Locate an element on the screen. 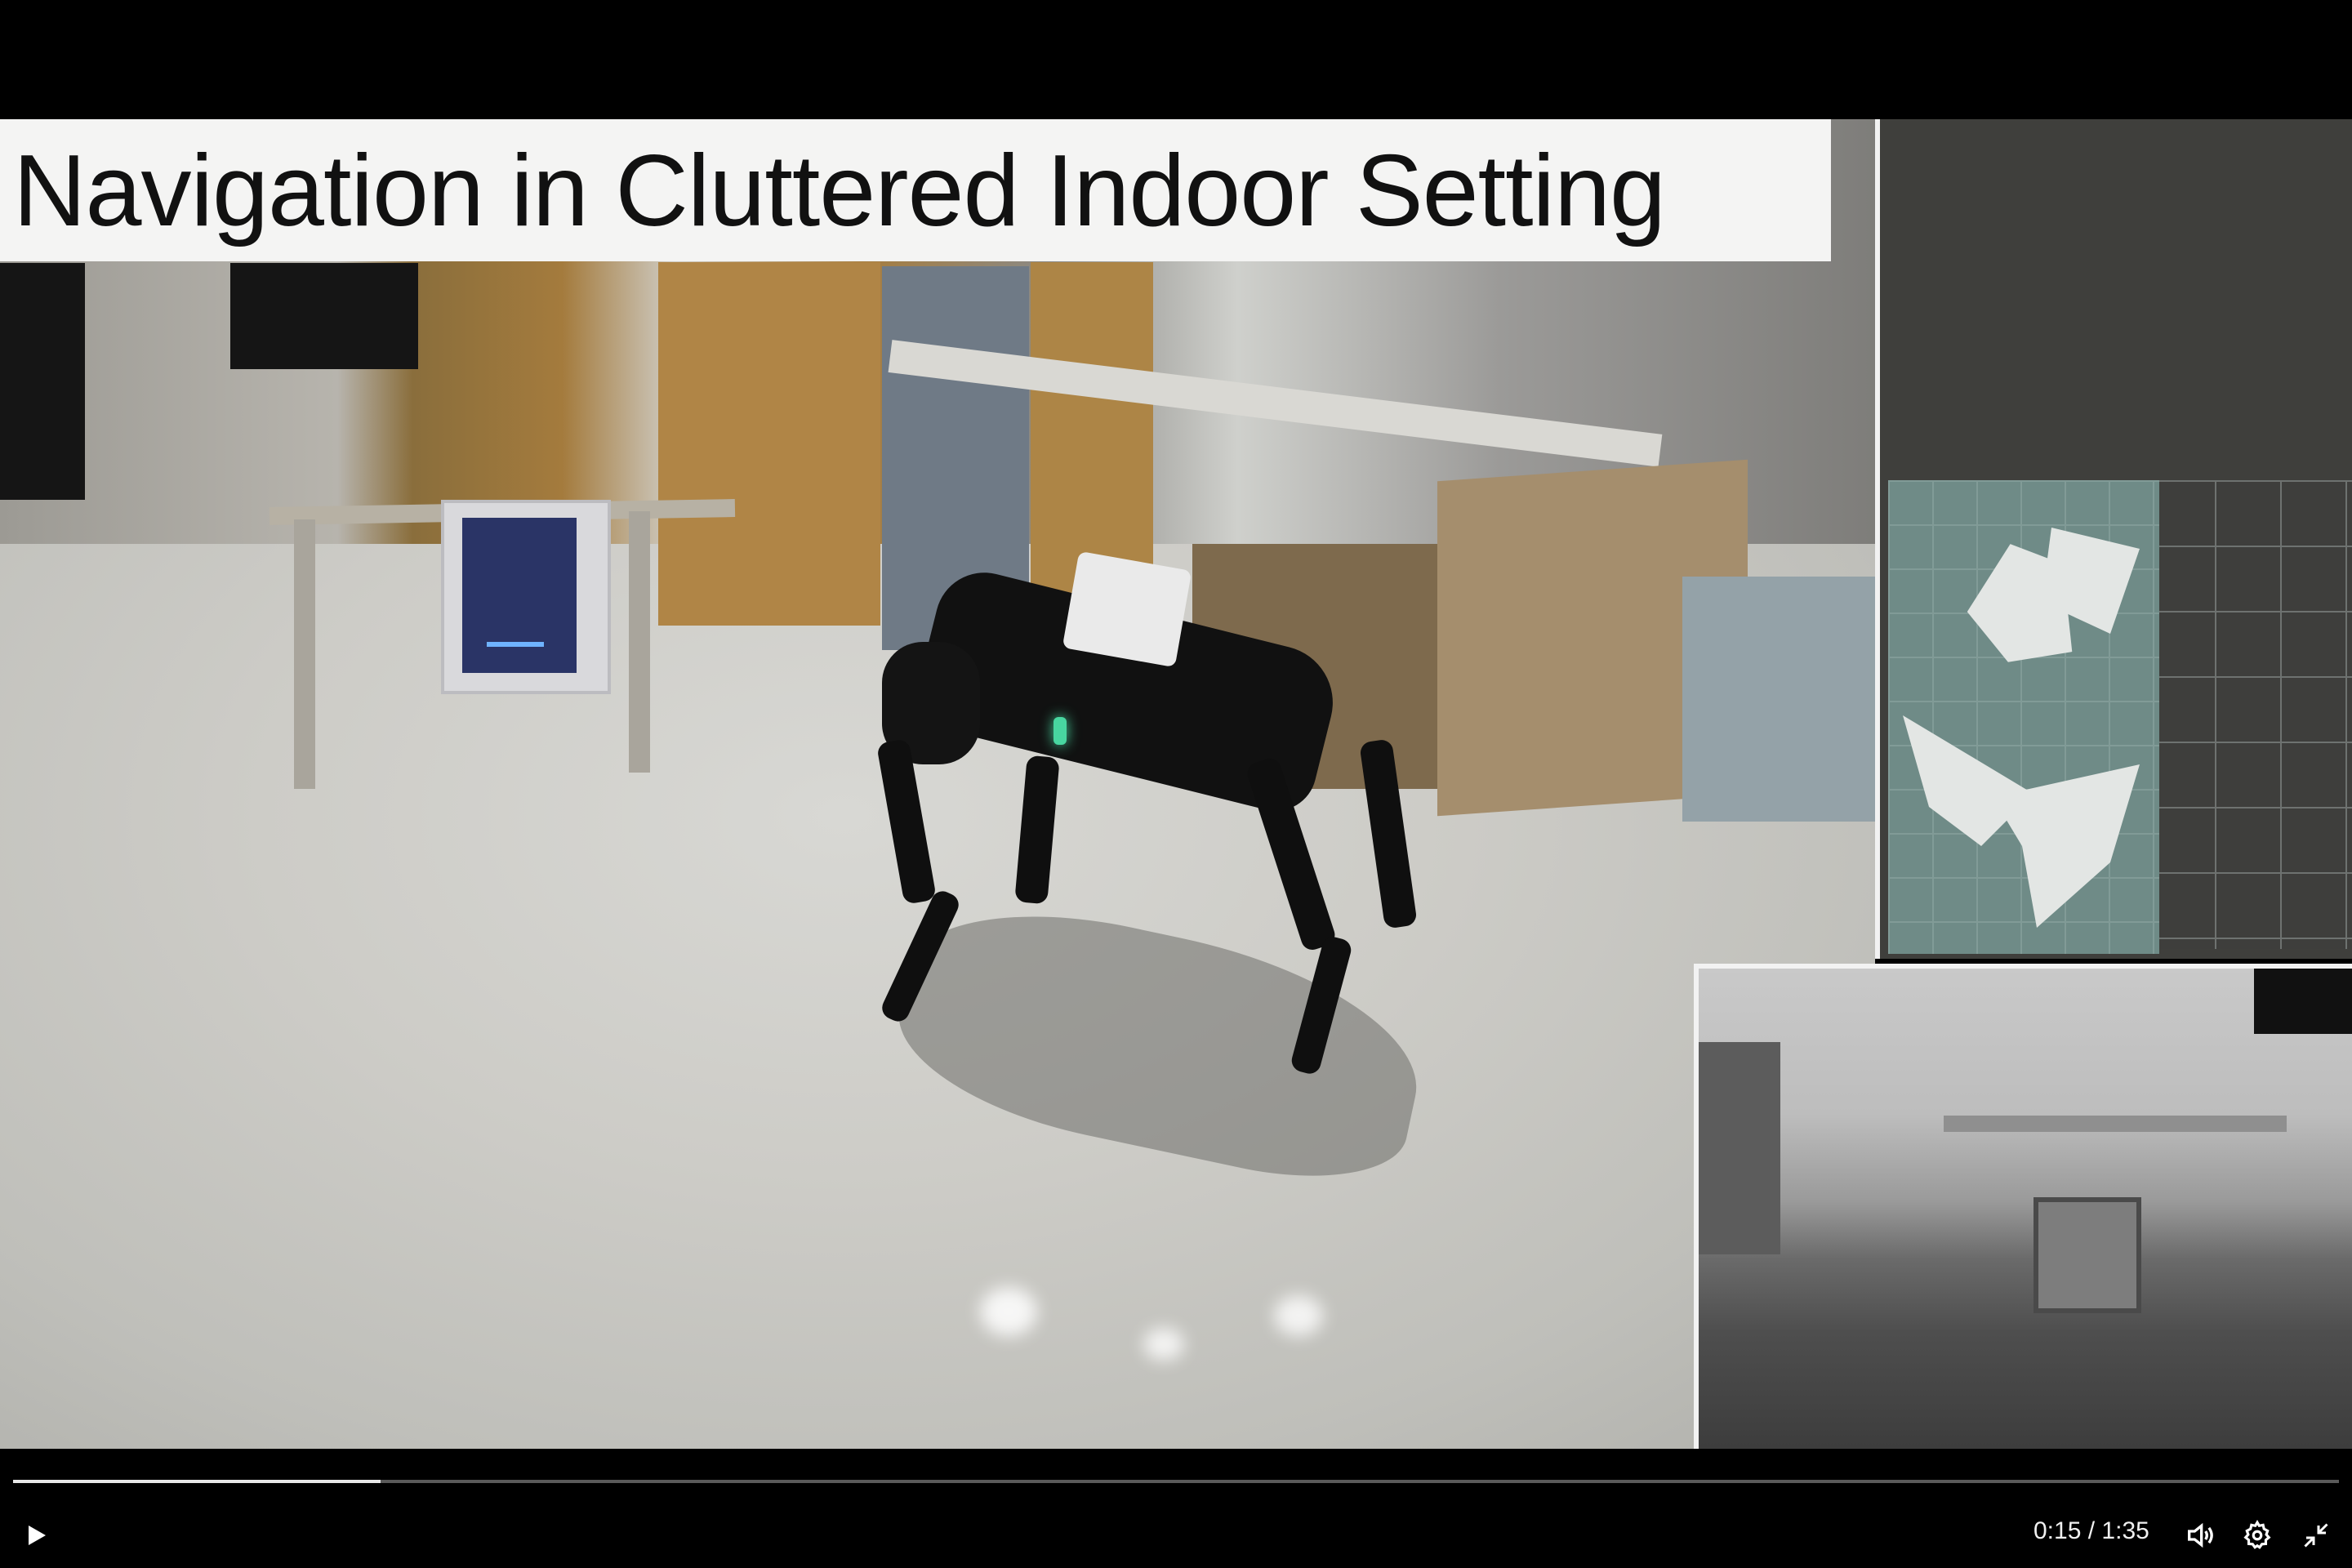  current-time: 0:15 is located at coordinates (2058, 1530).